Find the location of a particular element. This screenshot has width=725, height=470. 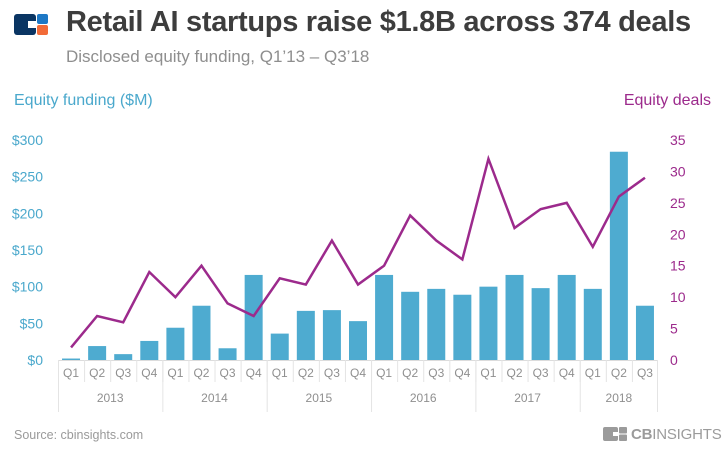

left-axis-ticks: $0 $50 $100 $150 $200 $250 $300 is located at coordinates (27, 250).